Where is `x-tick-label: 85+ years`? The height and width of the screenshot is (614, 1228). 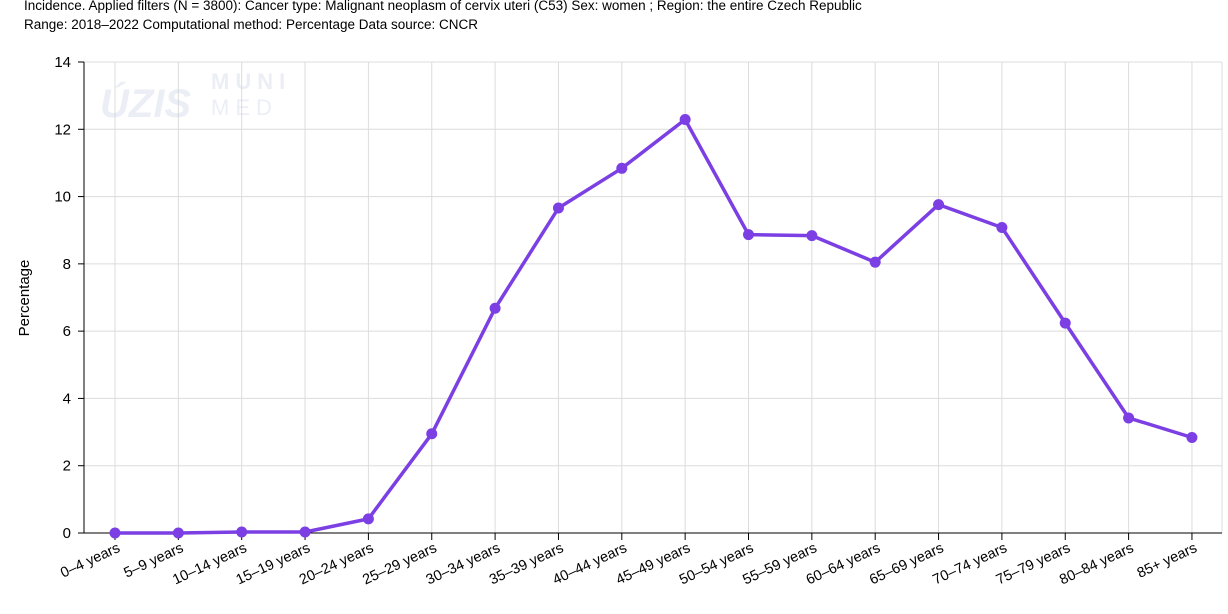
x-tick-label: 85+ years is located at coordinates (1167, 561).